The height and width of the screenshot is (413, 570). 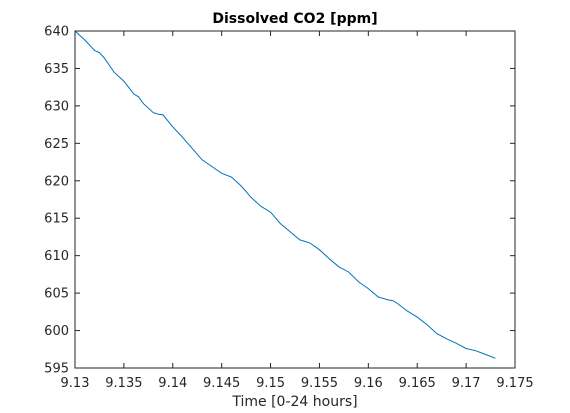 I want to click on y-tick-label: 605, so click(x=56, y=294).